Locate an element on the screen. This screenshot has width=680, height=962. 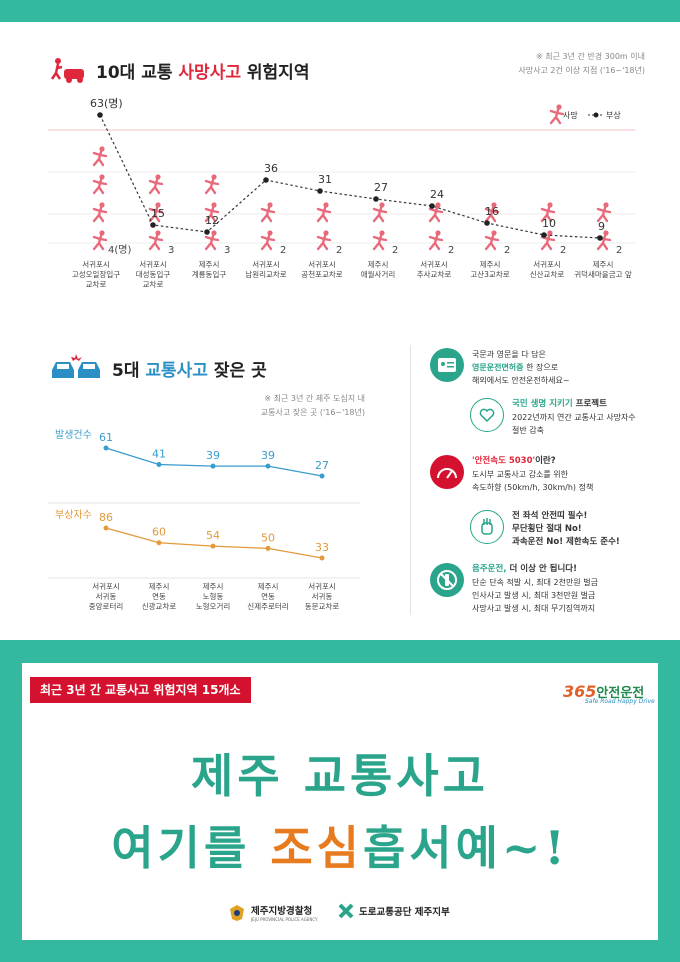
section2-title: 5대 교통사고 잦은 곳 is located at coordinates (189, 370).